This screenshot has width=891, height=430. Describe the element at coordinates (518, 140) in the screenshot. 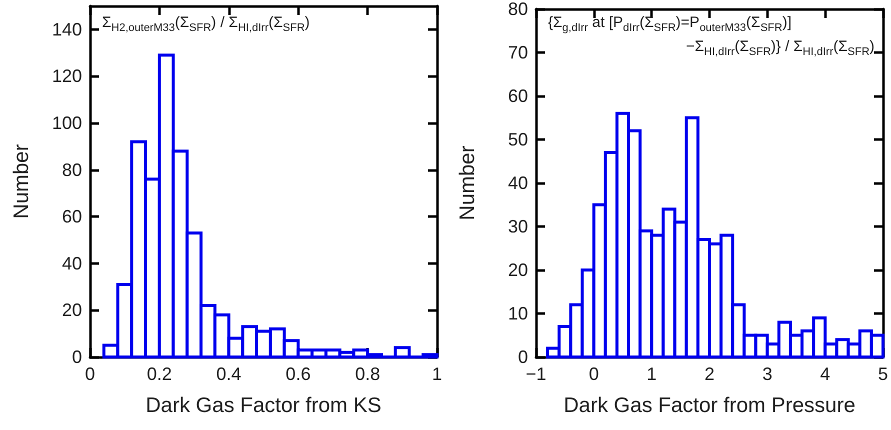

I see `y-tick-label: 50` at that location.